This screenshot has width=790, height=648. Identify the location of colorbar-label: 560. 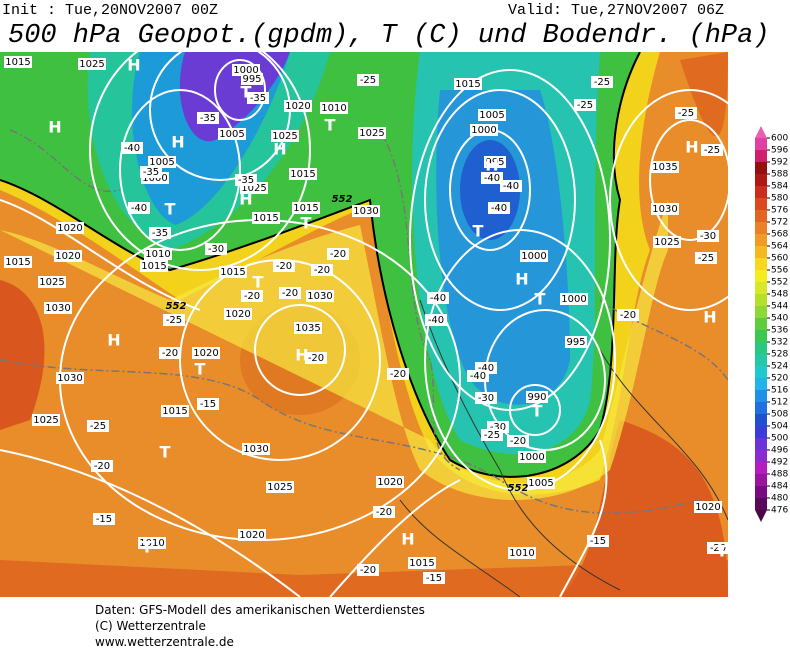
(779, 259).